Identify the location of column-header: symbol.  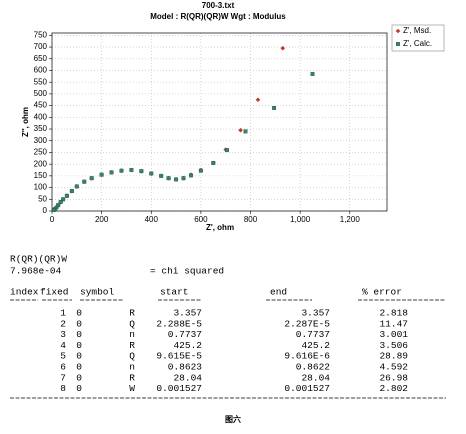
(97, 292).